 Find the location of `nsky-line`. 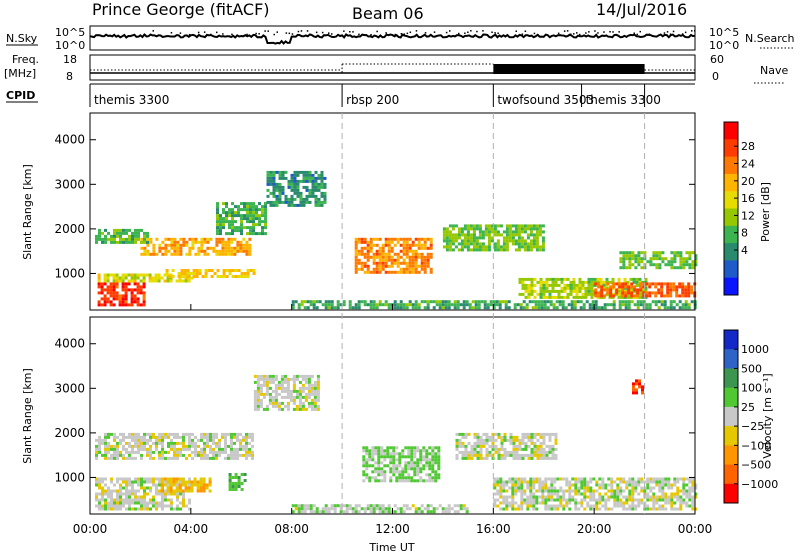

nsky-line is located at coordinates (392, 39).